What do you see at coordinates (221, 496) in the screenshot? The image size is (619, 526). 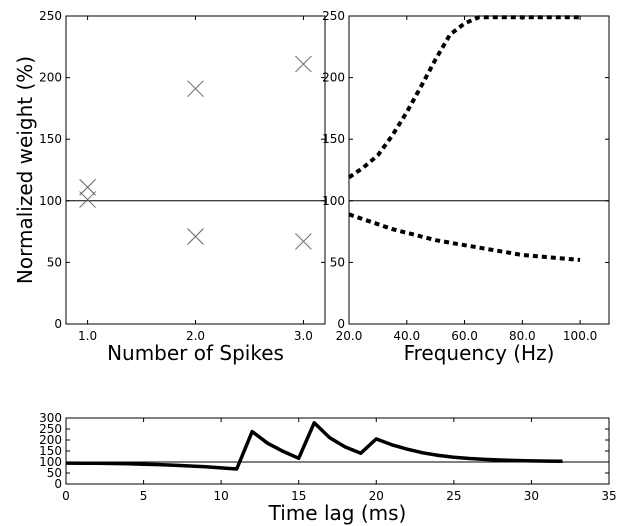 I see `x-tick-label: 10` at bounding box center [221, 496].